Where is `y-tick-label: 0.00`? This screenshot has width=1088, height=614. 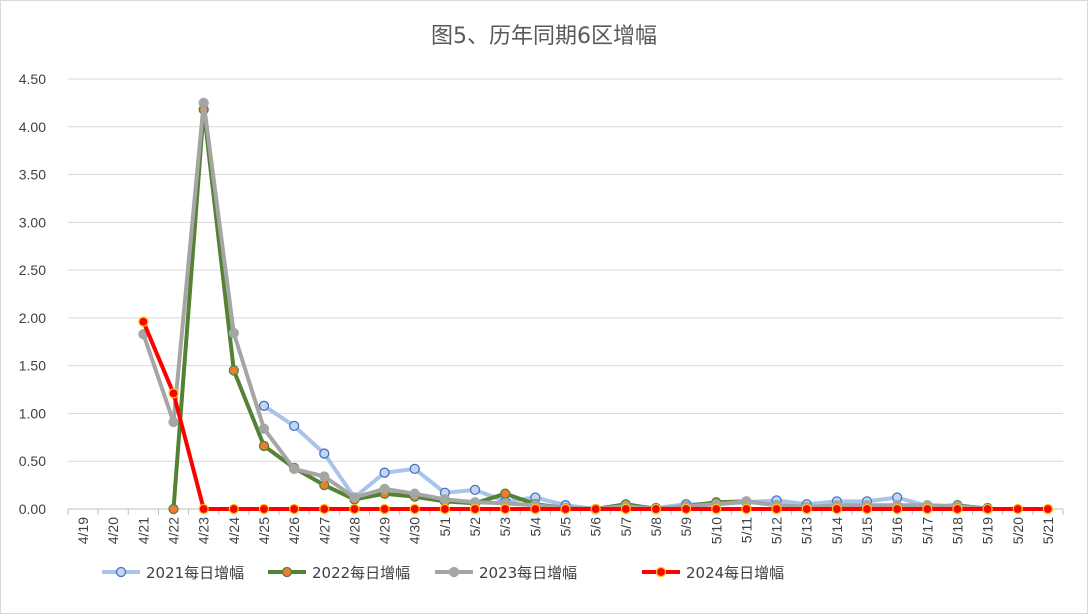 y-tick-label: 0.00 is located at coordinates (32, 509).